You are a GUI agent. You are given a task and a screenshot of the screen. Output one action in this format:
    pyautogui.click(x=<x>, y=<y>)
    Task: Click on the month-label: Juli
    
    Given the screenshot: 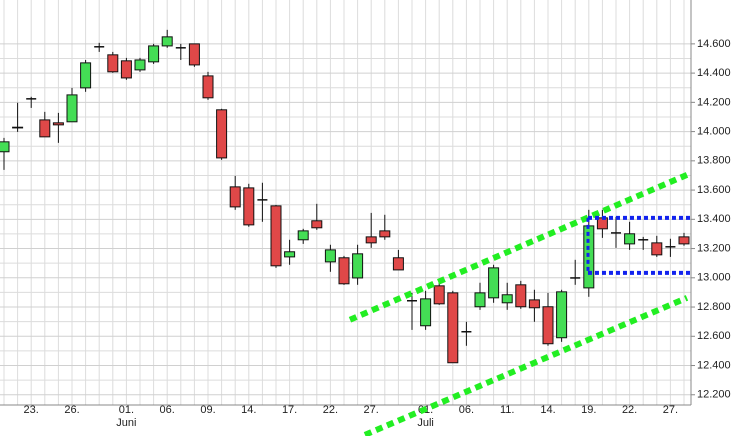 What is the action you would take?
    pyautogui.click(x=425, y=423)
    